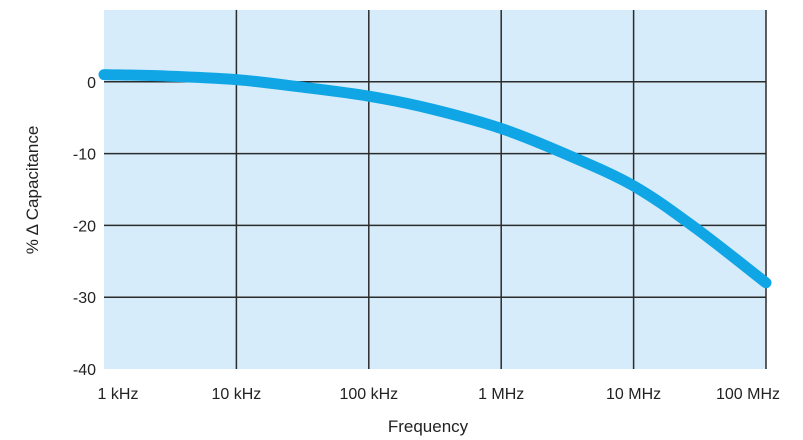  What do you see at coordinates (84, 298) in the screenshot?
I see `y-tick-label: -30` at bounding box center [84, 298].